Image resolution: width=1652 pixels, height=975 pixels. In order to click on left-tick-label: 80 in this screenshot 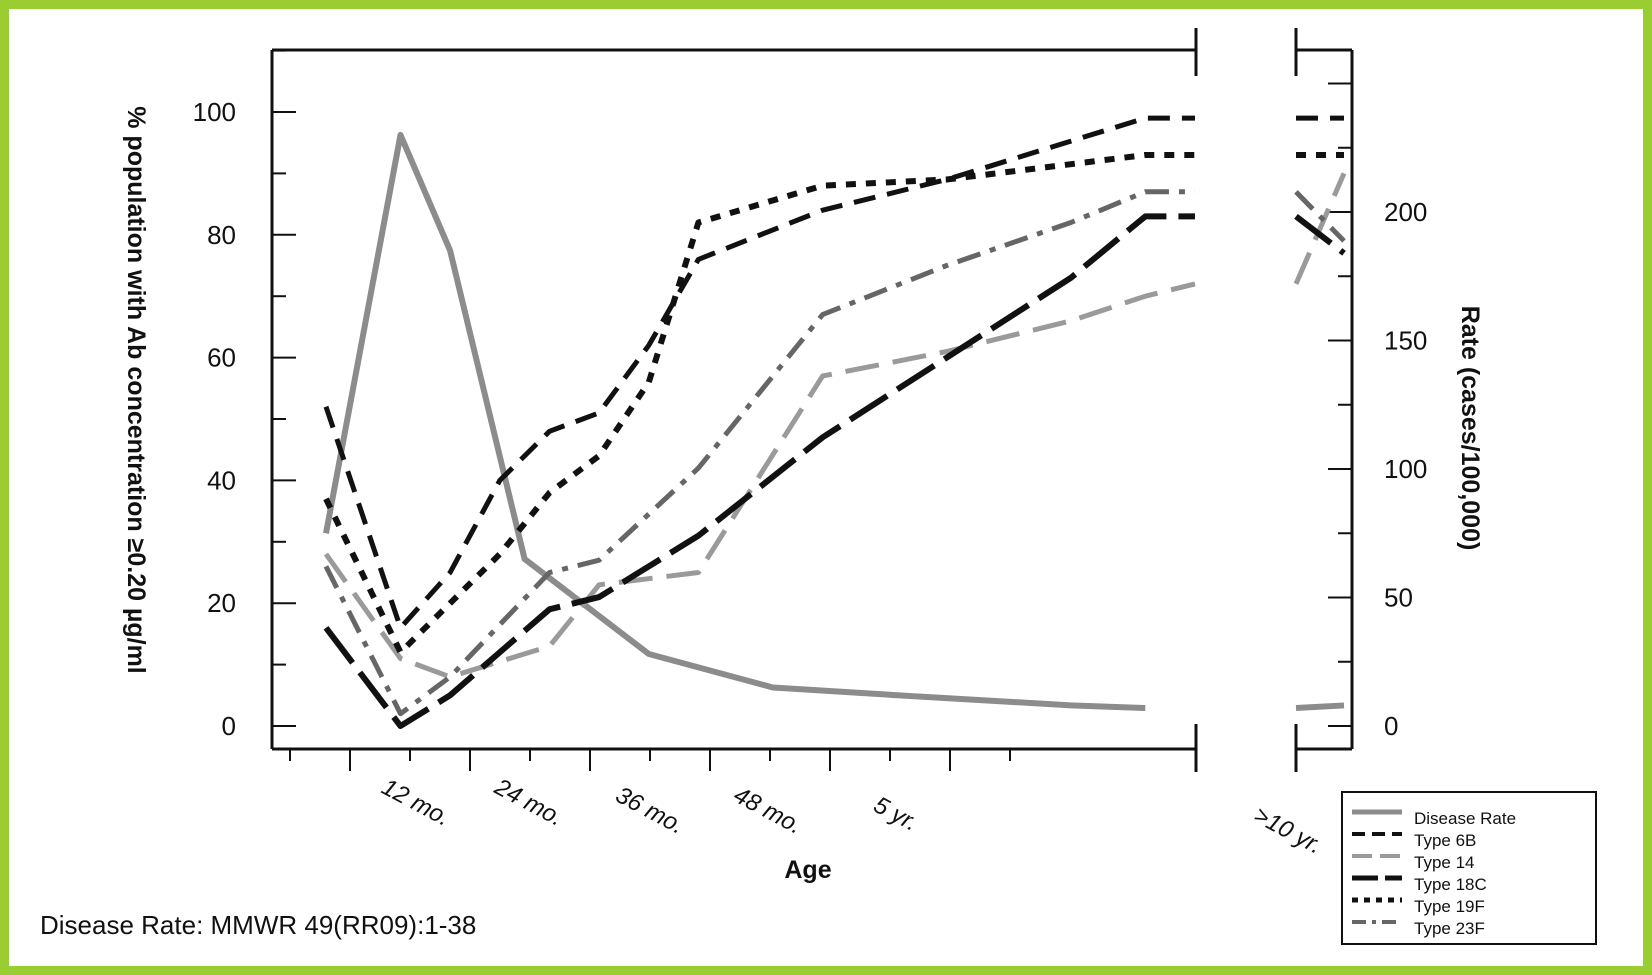, I will do `click(221, 235)`.